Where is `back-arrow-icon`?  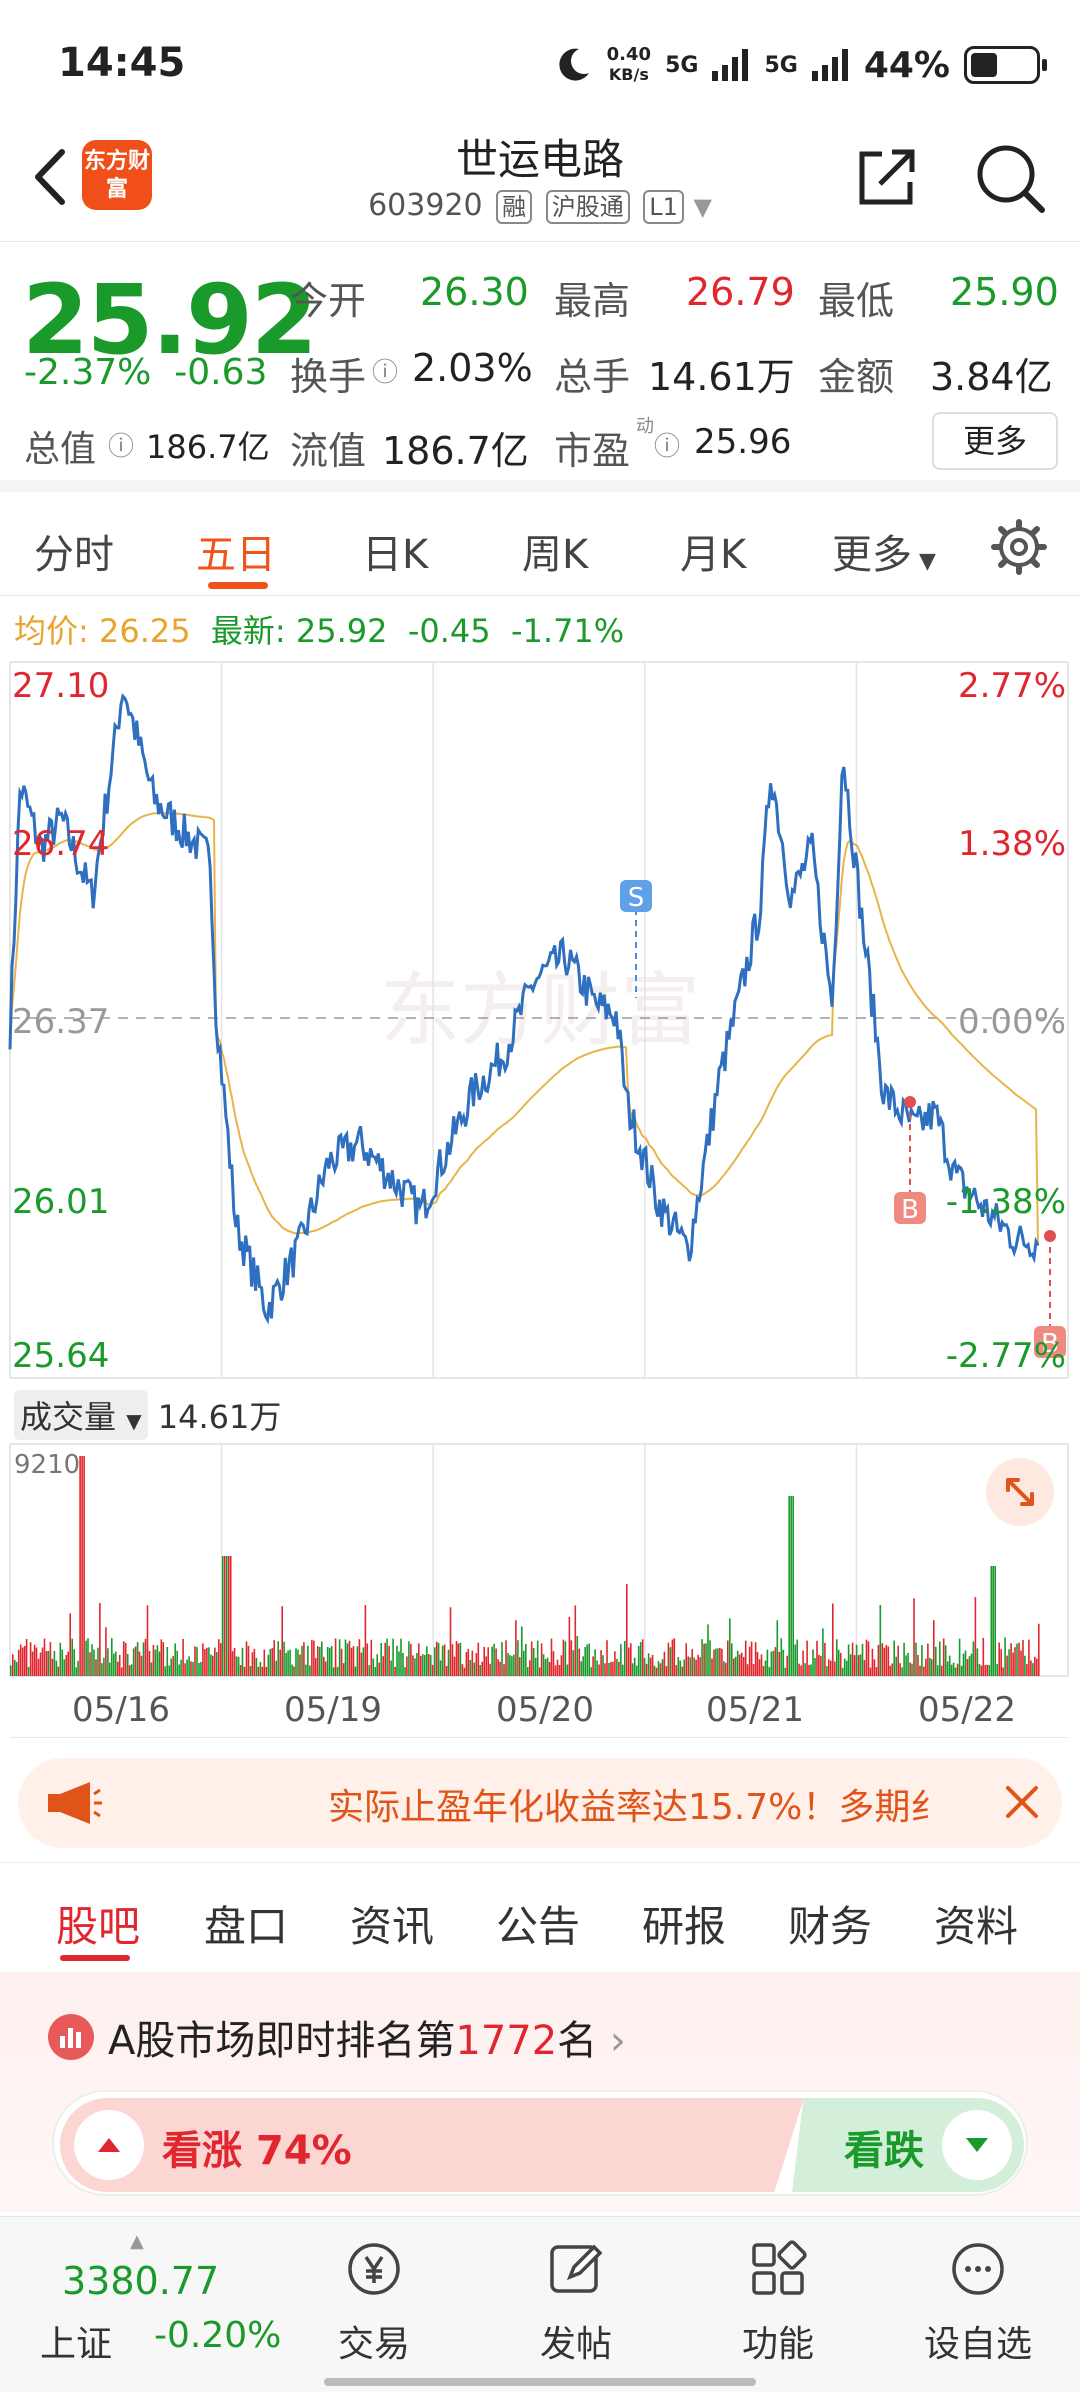
back-arrow-icon is located at coordinates (50, 177).